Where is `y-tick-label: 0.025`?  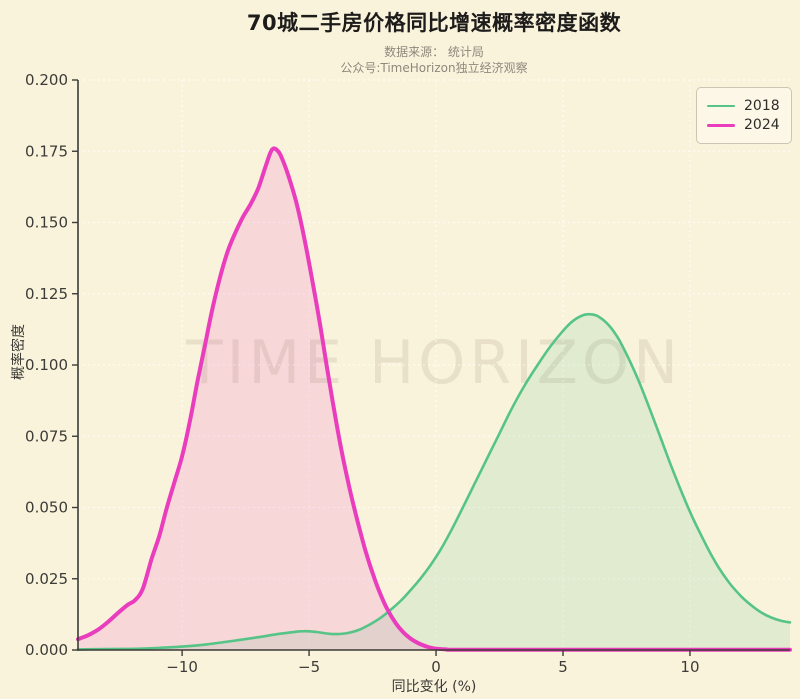 y-tick-label: 0.025 is located at coordinates (46, 579).